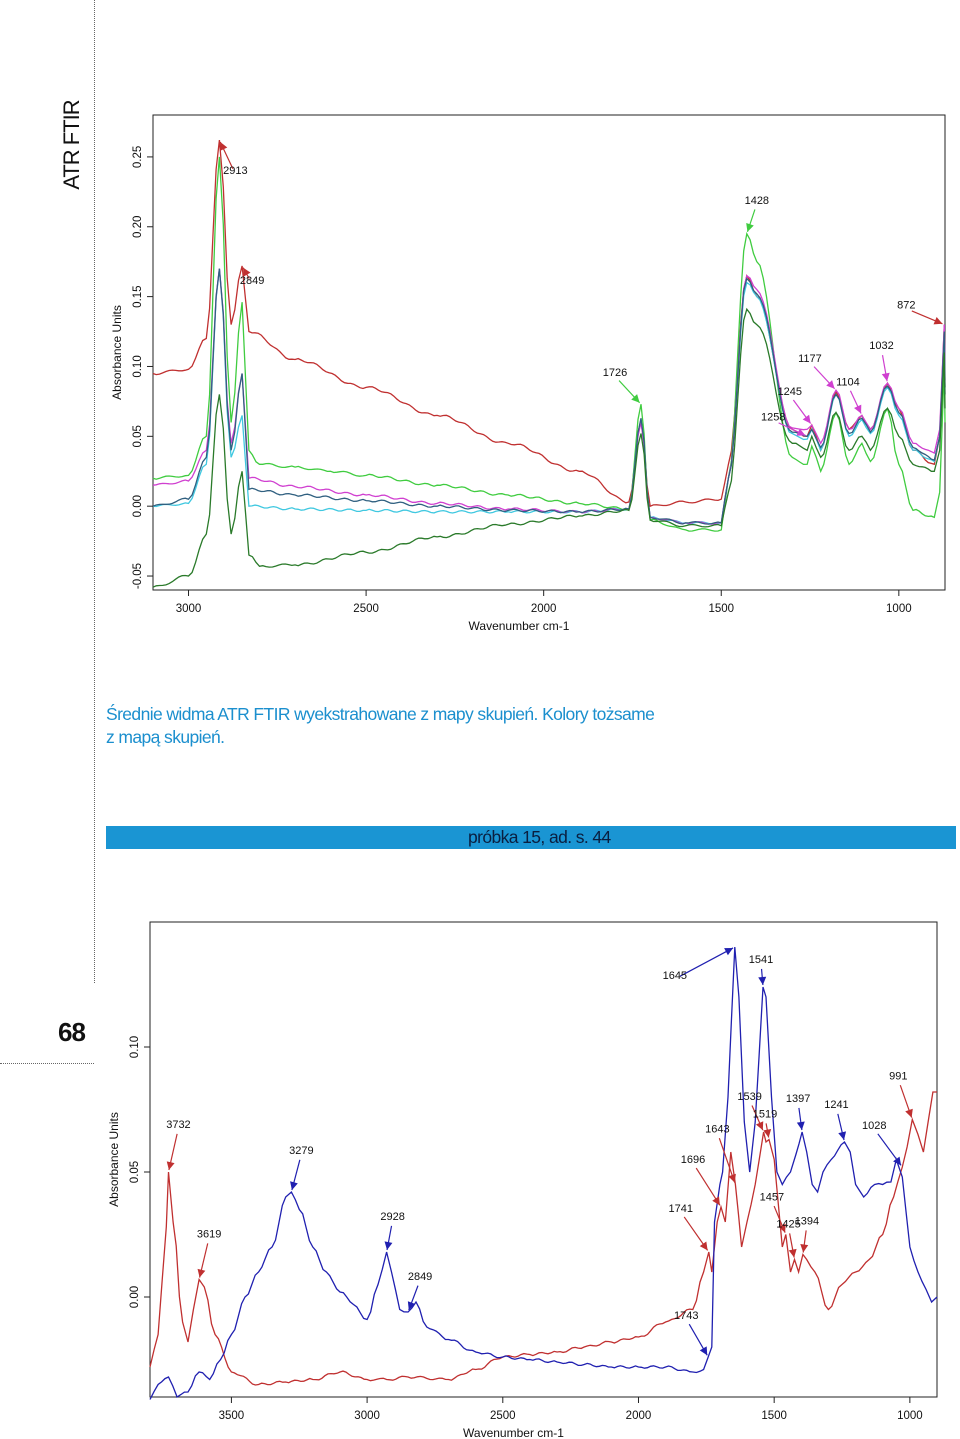  I want to click on sample-band: próbka 15, ad. s. 44, so click(531, 837).